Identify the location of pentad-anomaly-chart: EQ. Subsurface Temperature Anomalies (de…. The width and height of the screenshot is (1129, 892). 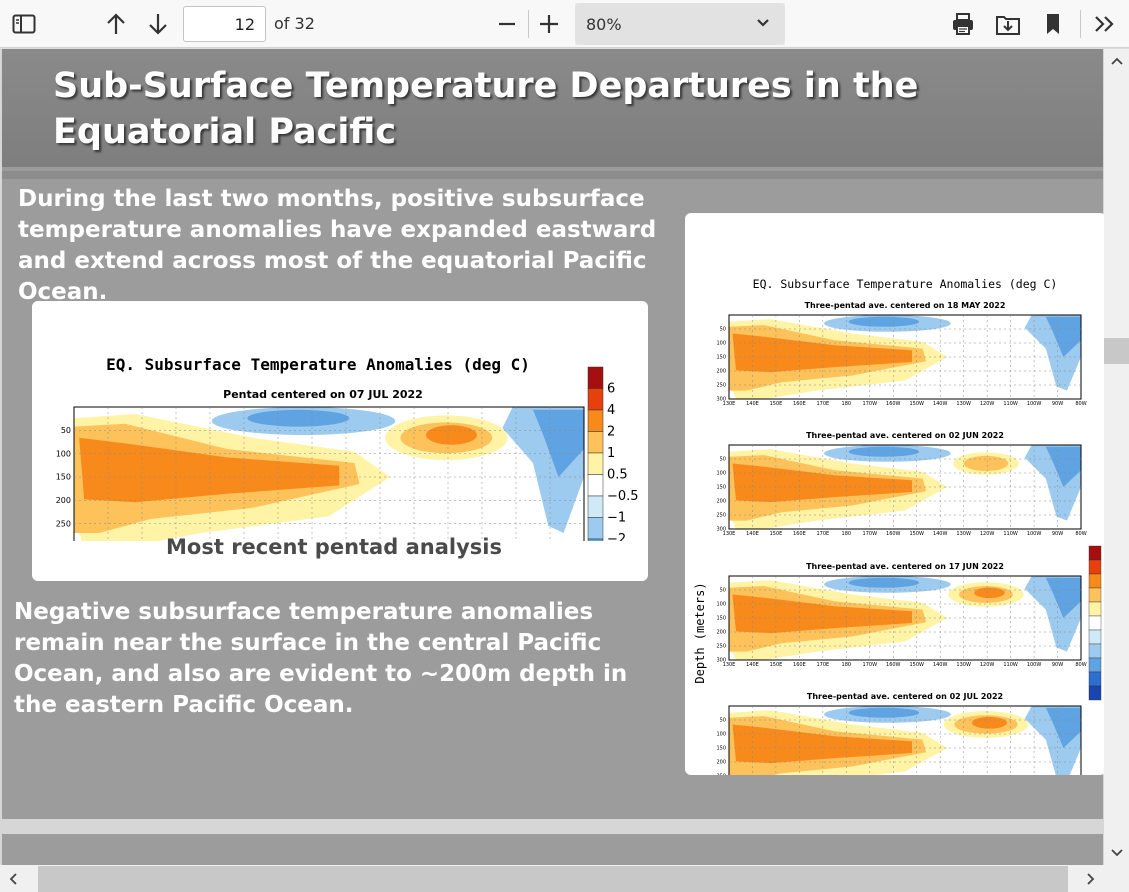
(347, 448).